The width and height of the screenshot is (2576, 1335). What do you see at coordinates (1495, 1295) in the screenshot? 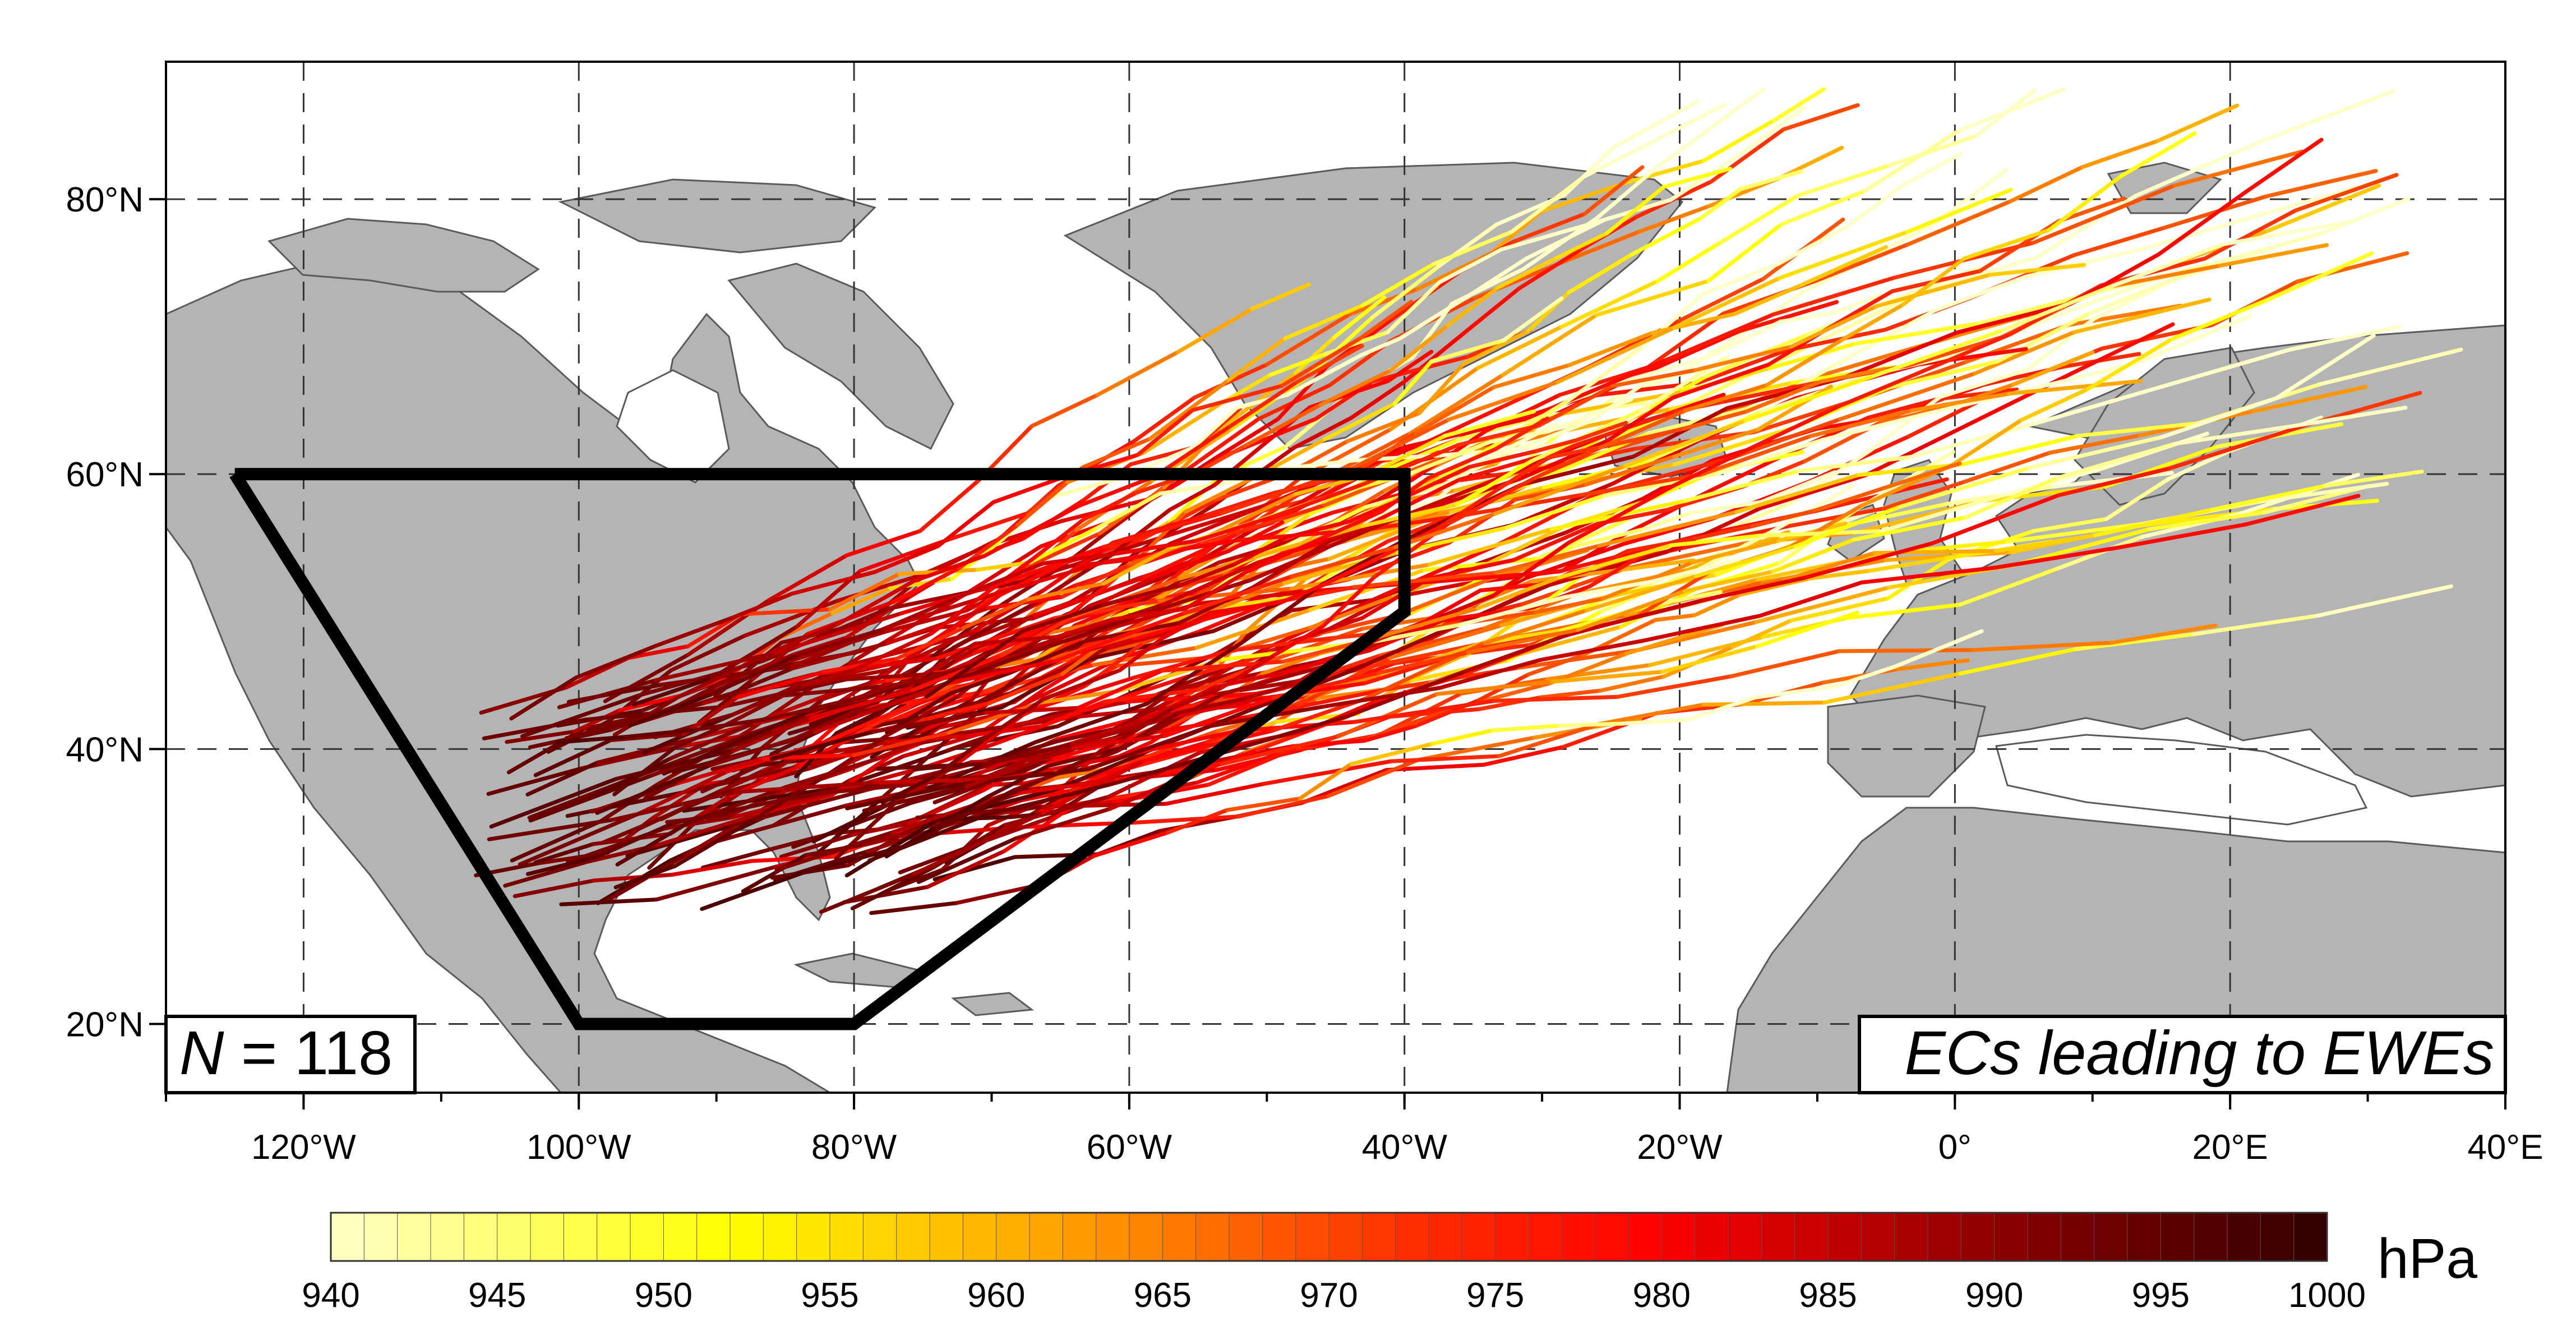
I see `colorbar-tick-label: 975` at bounding box center [1495, 1295].